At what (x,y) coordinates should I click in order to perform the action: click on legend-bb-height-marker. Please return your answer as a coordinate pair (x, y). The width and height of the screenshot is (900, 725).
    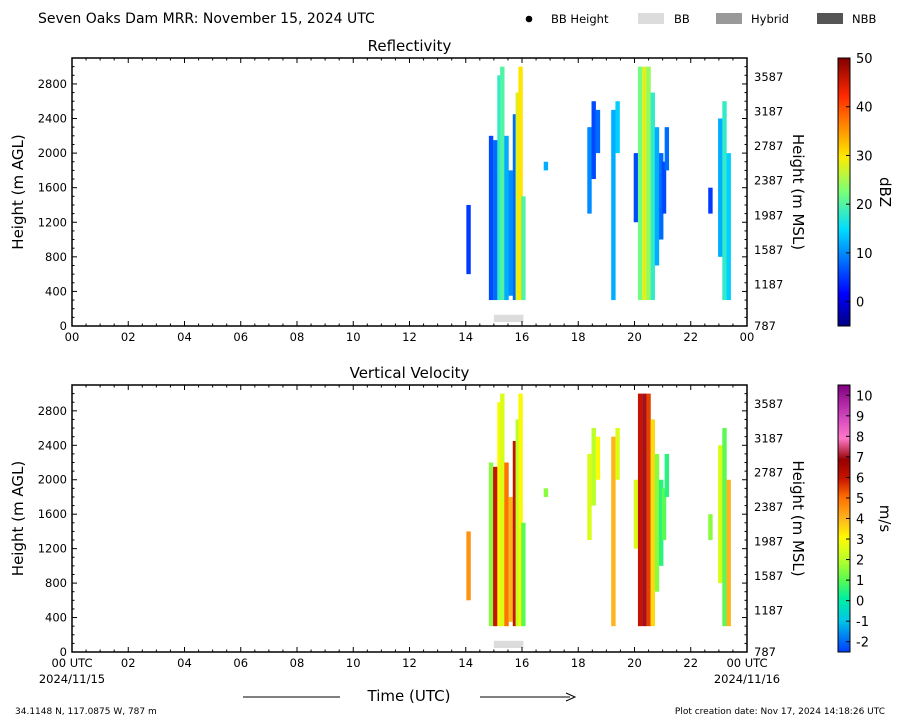
    Looking at the image, I should click on (529, 19).